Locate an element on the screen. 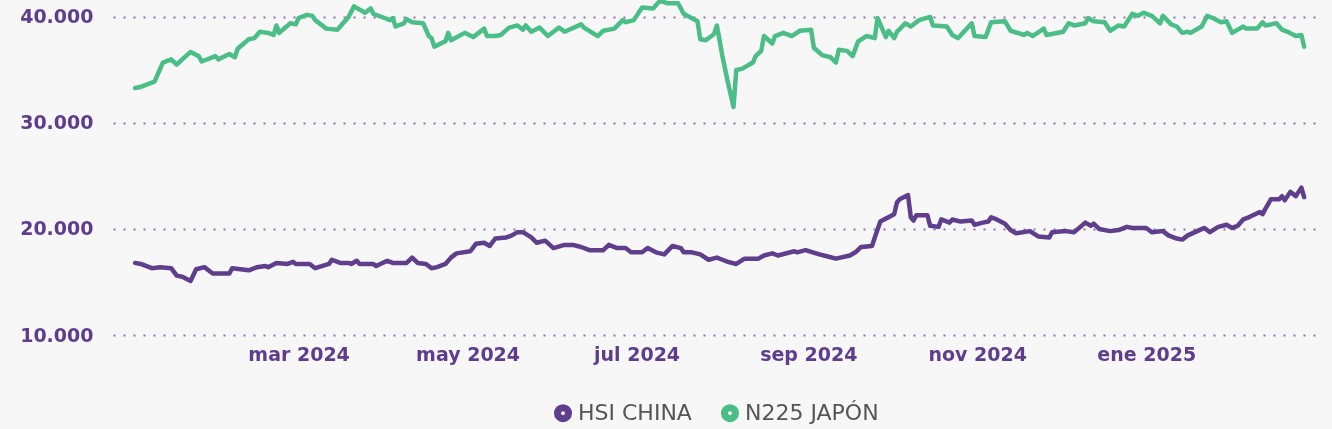 This screenshot has width=1332, height=429. x-tick-label: ene 2025 is located at coordinates (1147, 353).